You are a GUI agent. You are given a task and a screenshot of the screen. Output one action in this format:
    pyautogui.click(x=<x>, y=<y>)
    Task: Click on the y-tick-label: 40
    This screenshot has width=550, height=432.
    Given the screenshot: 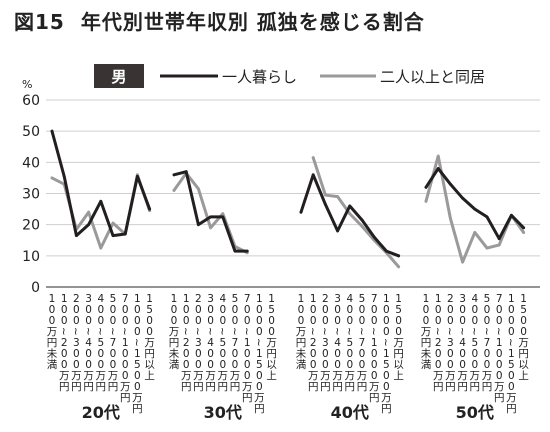 What is the action you would take?
    pyautogui.click(x=31, y=163)
    